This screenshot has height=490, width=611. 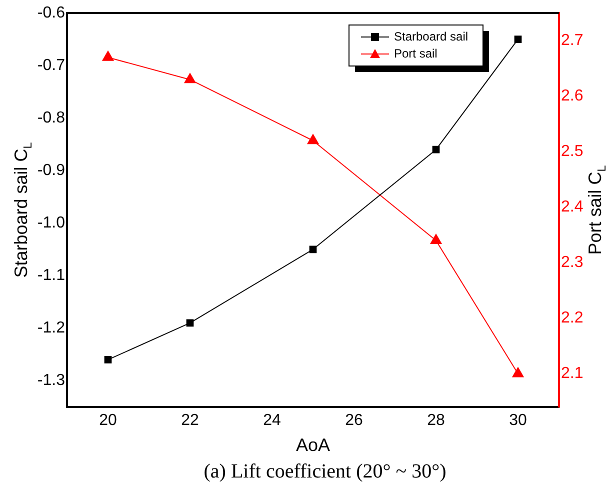 What do you see at coordinates (572, 263) in the screenshot?
I see `y2-tick-label: 2.3` at bounding box center [572, 263].